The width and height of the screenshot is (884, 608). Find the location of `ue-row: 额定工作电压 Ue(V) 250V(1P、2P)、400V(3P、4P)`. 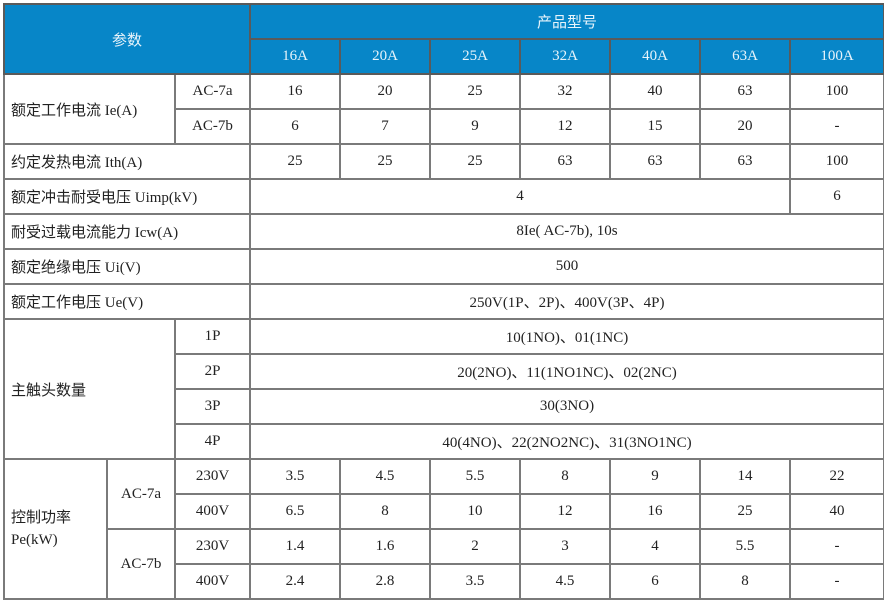

ue-row: 额定工作电压 Ue(V) 250V(1P、2P)、400V(3P、4P) is located at coordinates (443, 301).